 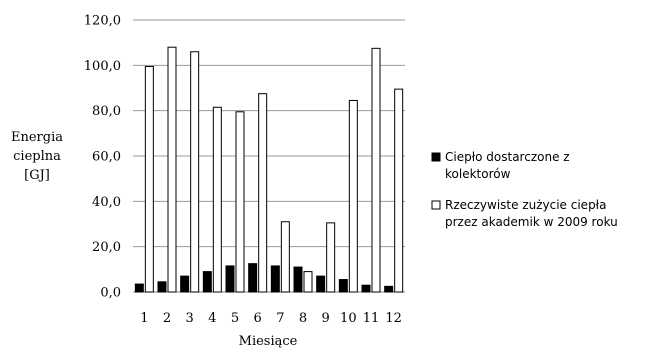 I want to click on x-tick-label: 5, so click(x=235, y=318).